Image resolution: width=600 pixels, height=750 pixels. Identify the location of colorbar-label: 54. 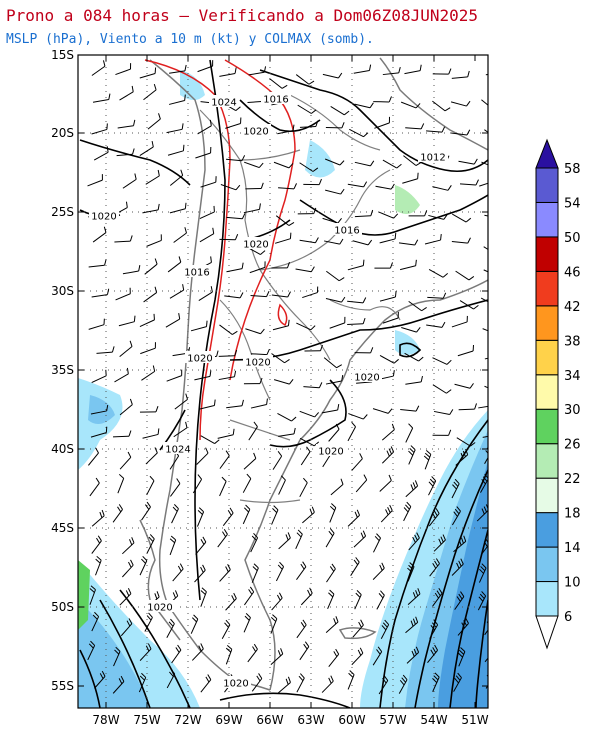
(572, 203).